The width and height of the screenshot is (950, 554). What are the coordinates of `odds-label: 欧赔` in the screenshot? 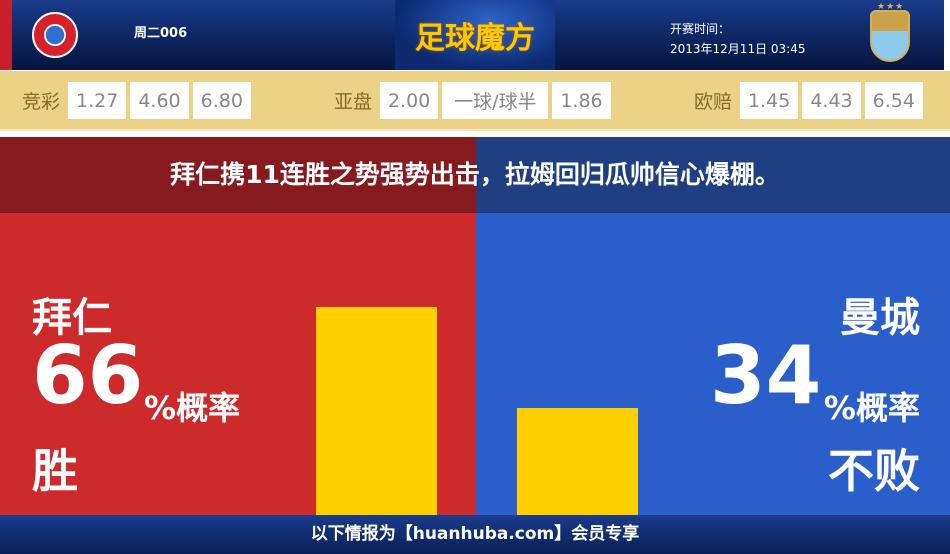 It's located at (713, 102).